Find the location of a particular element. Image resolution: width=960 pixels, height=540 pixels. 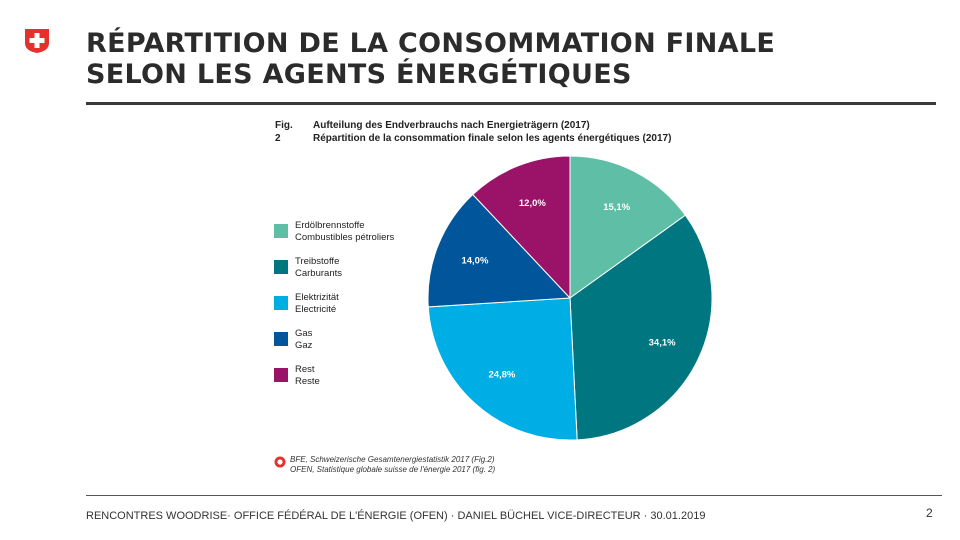

legend-text: Treibstoffe Carburants is located at coordinates (318, 267).